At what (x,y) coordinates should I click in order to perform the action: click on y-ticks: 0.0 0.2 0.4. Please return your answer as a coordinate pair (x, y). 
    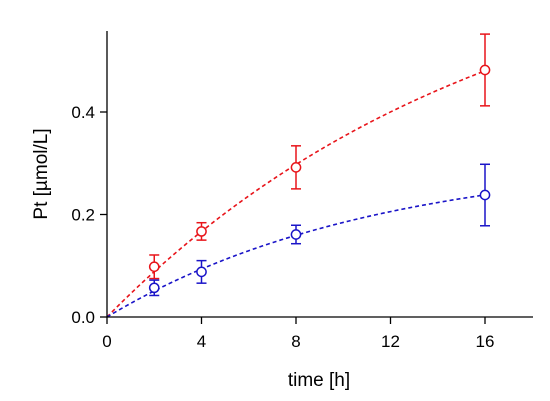
    Looking at the image, I should click on (89, 215).